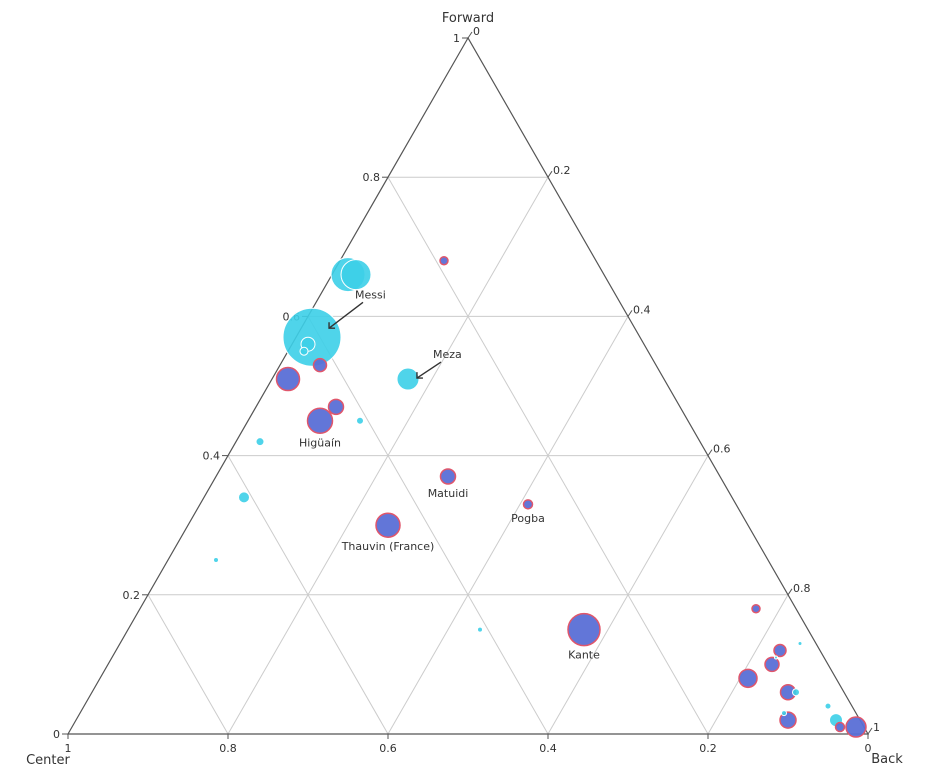 The height and width of the screenshot is (778, 927). Describe the element at coordinates (548, 748) in the screenshot. I see `tick-label-center: 0.4` at that location.